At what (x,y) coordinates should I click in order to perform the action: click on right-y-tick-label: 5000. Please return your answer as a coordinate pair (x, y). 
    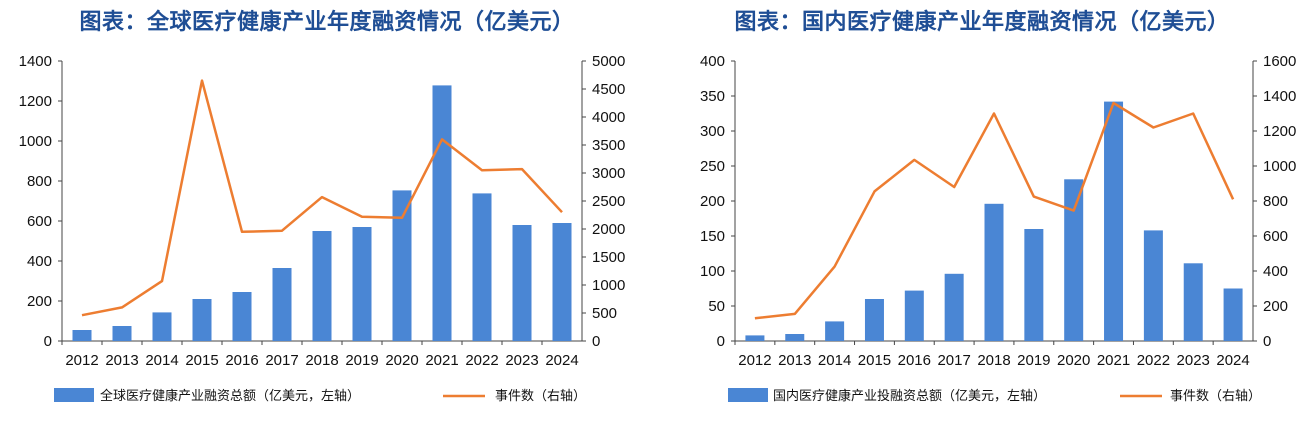
    Looking at the image, I should click on (608, 61).